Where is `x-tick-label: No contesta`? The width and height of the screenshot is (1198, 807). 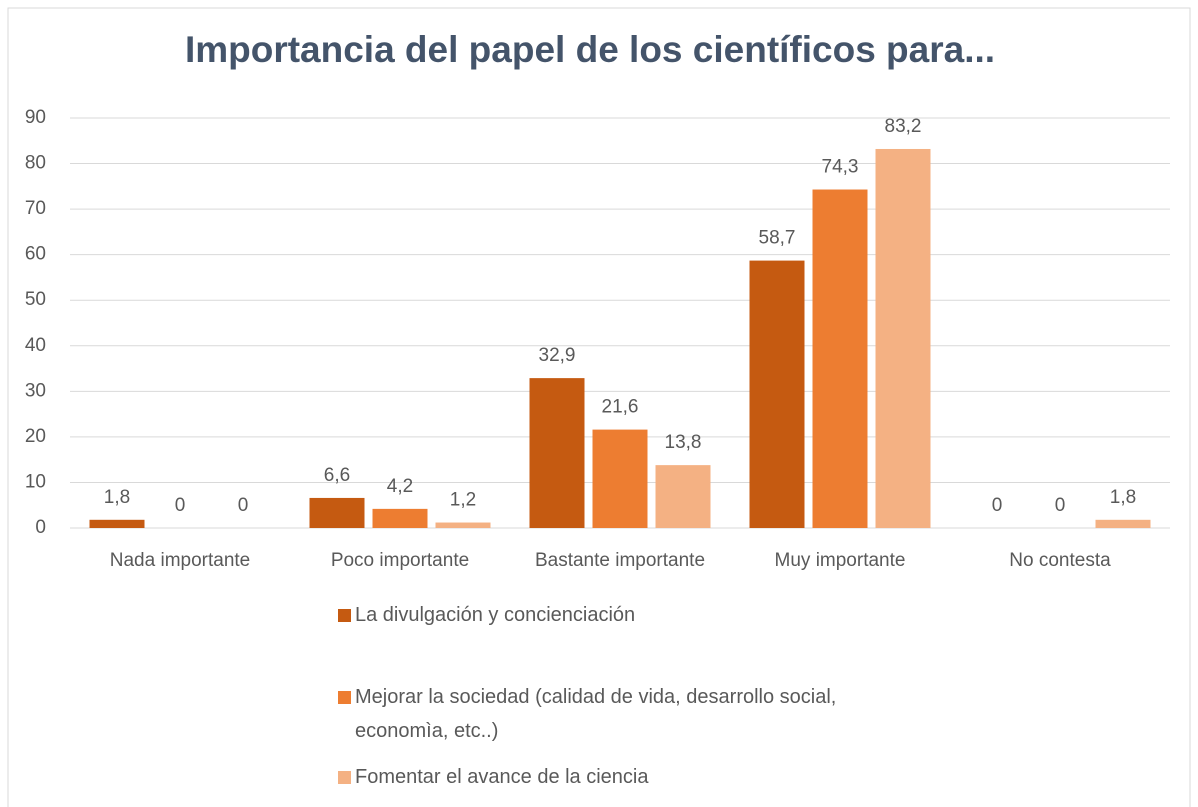
x-tick-label: No contesta is located at coordinates (1060, 560).